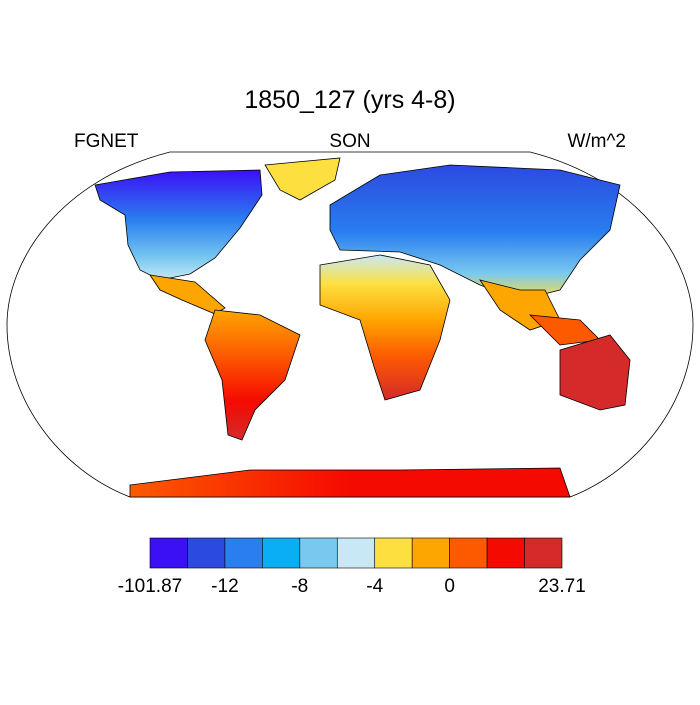 Image resolution: width=700 pixels, height=705 pixels. Describe the element at coordinates (562, 586) in the screenshot. I see `colorbar-label: 23.71` at that location.